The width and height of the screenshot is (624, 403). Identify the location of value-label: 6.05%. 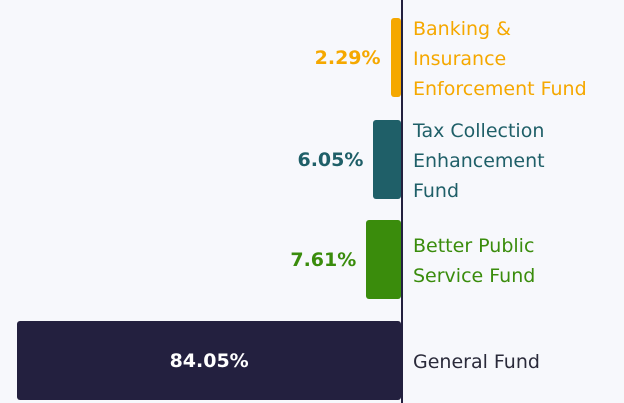
(330, 159).